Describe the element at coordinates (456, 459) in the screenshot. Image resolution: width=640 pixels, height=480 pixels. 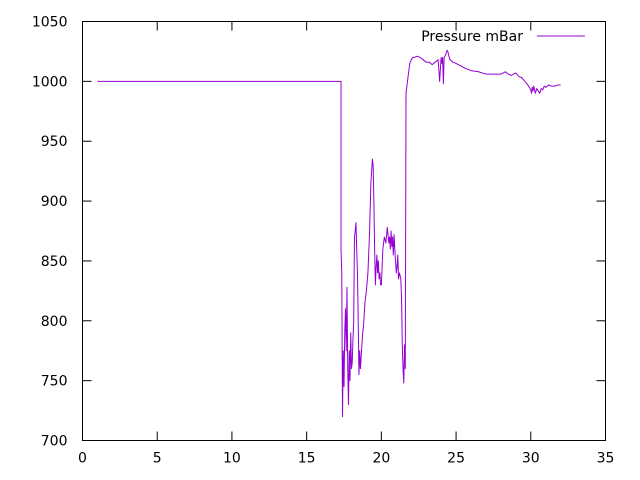
I see `x-tick-label: 25` at that location.